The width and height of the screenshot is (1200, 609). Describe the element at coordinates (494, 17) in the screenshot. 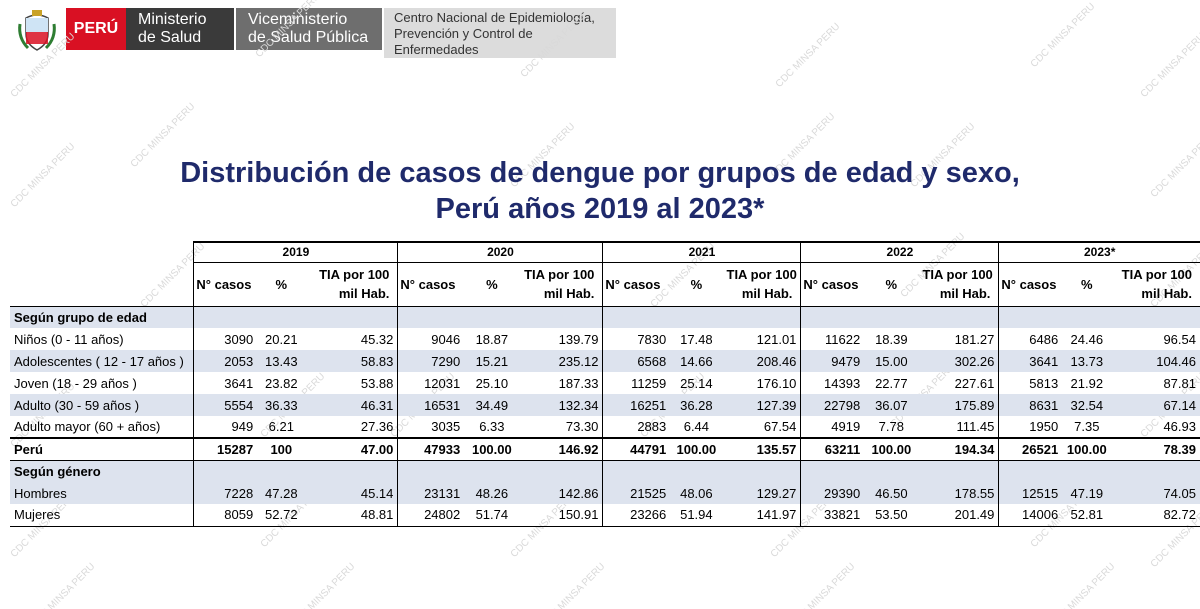

I see `cdc-line1: Centro Nacional de Epidemiología,` at that location.